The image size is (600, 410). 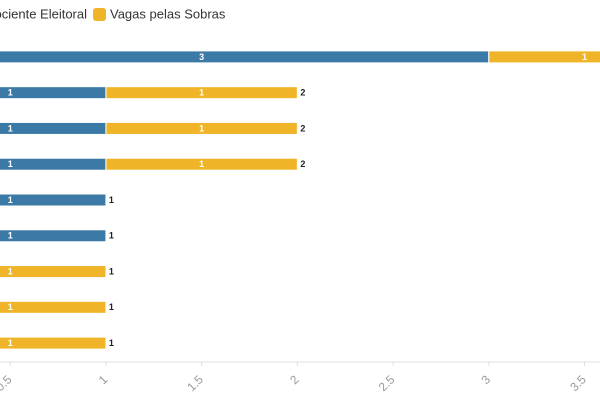 What do you see at coordinates (201, 57) in the screenshot?
I see `value-label: 3` at bounding box center [201, 57].